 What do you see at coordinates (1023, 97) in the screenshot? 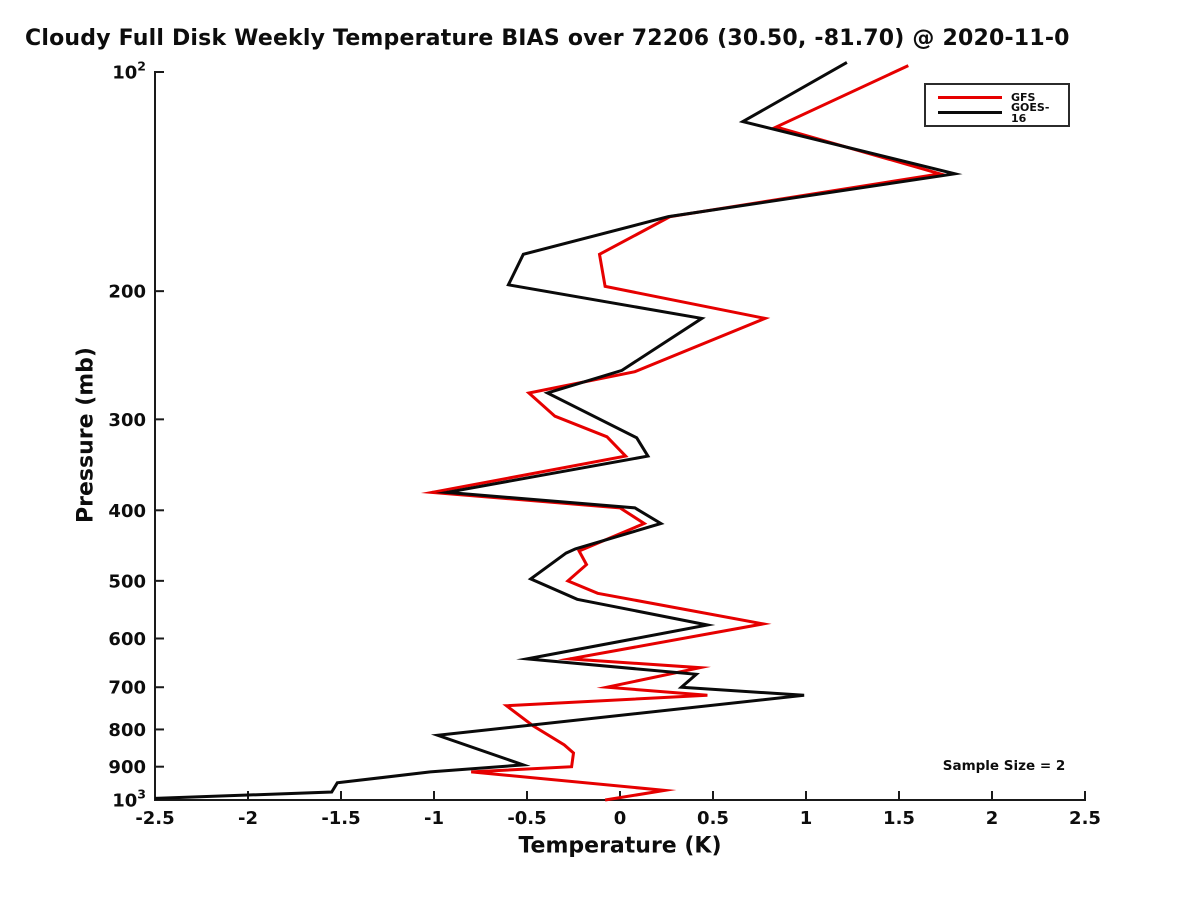
I see `legend-label-gfs: GFS` at bounding box center [1023, 97].